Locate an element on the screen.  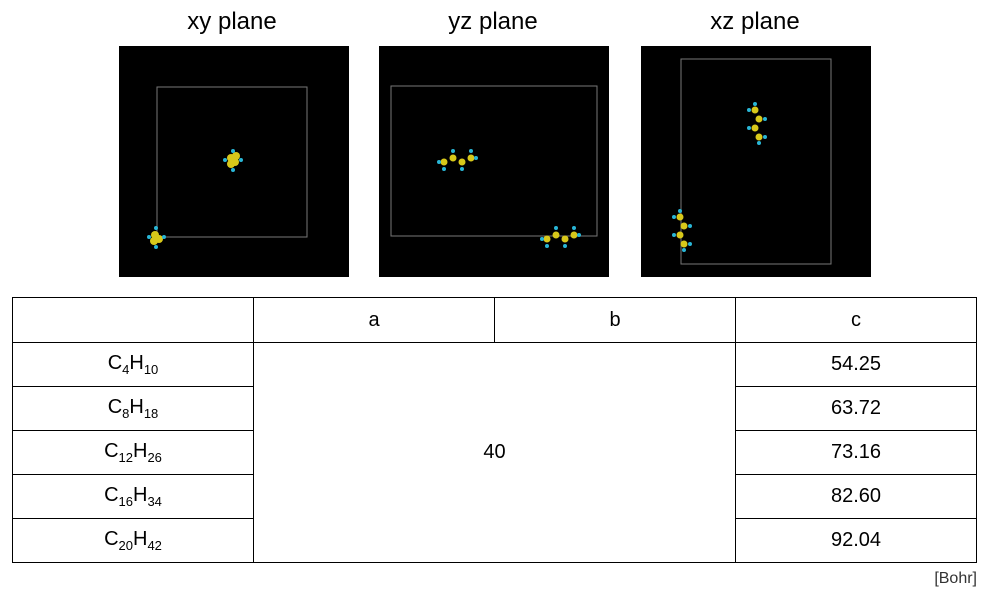
formula-cell: C4H10 is located at coordinates (133, 364).